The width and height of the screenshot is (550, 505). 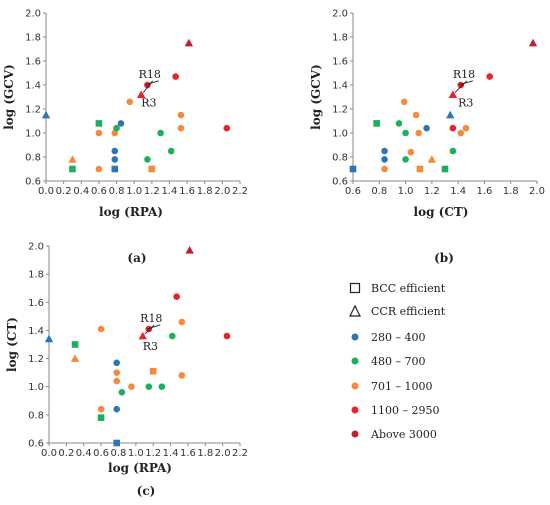 I want to click on x-tick-label: 1.0, so click(x=134, y=191).